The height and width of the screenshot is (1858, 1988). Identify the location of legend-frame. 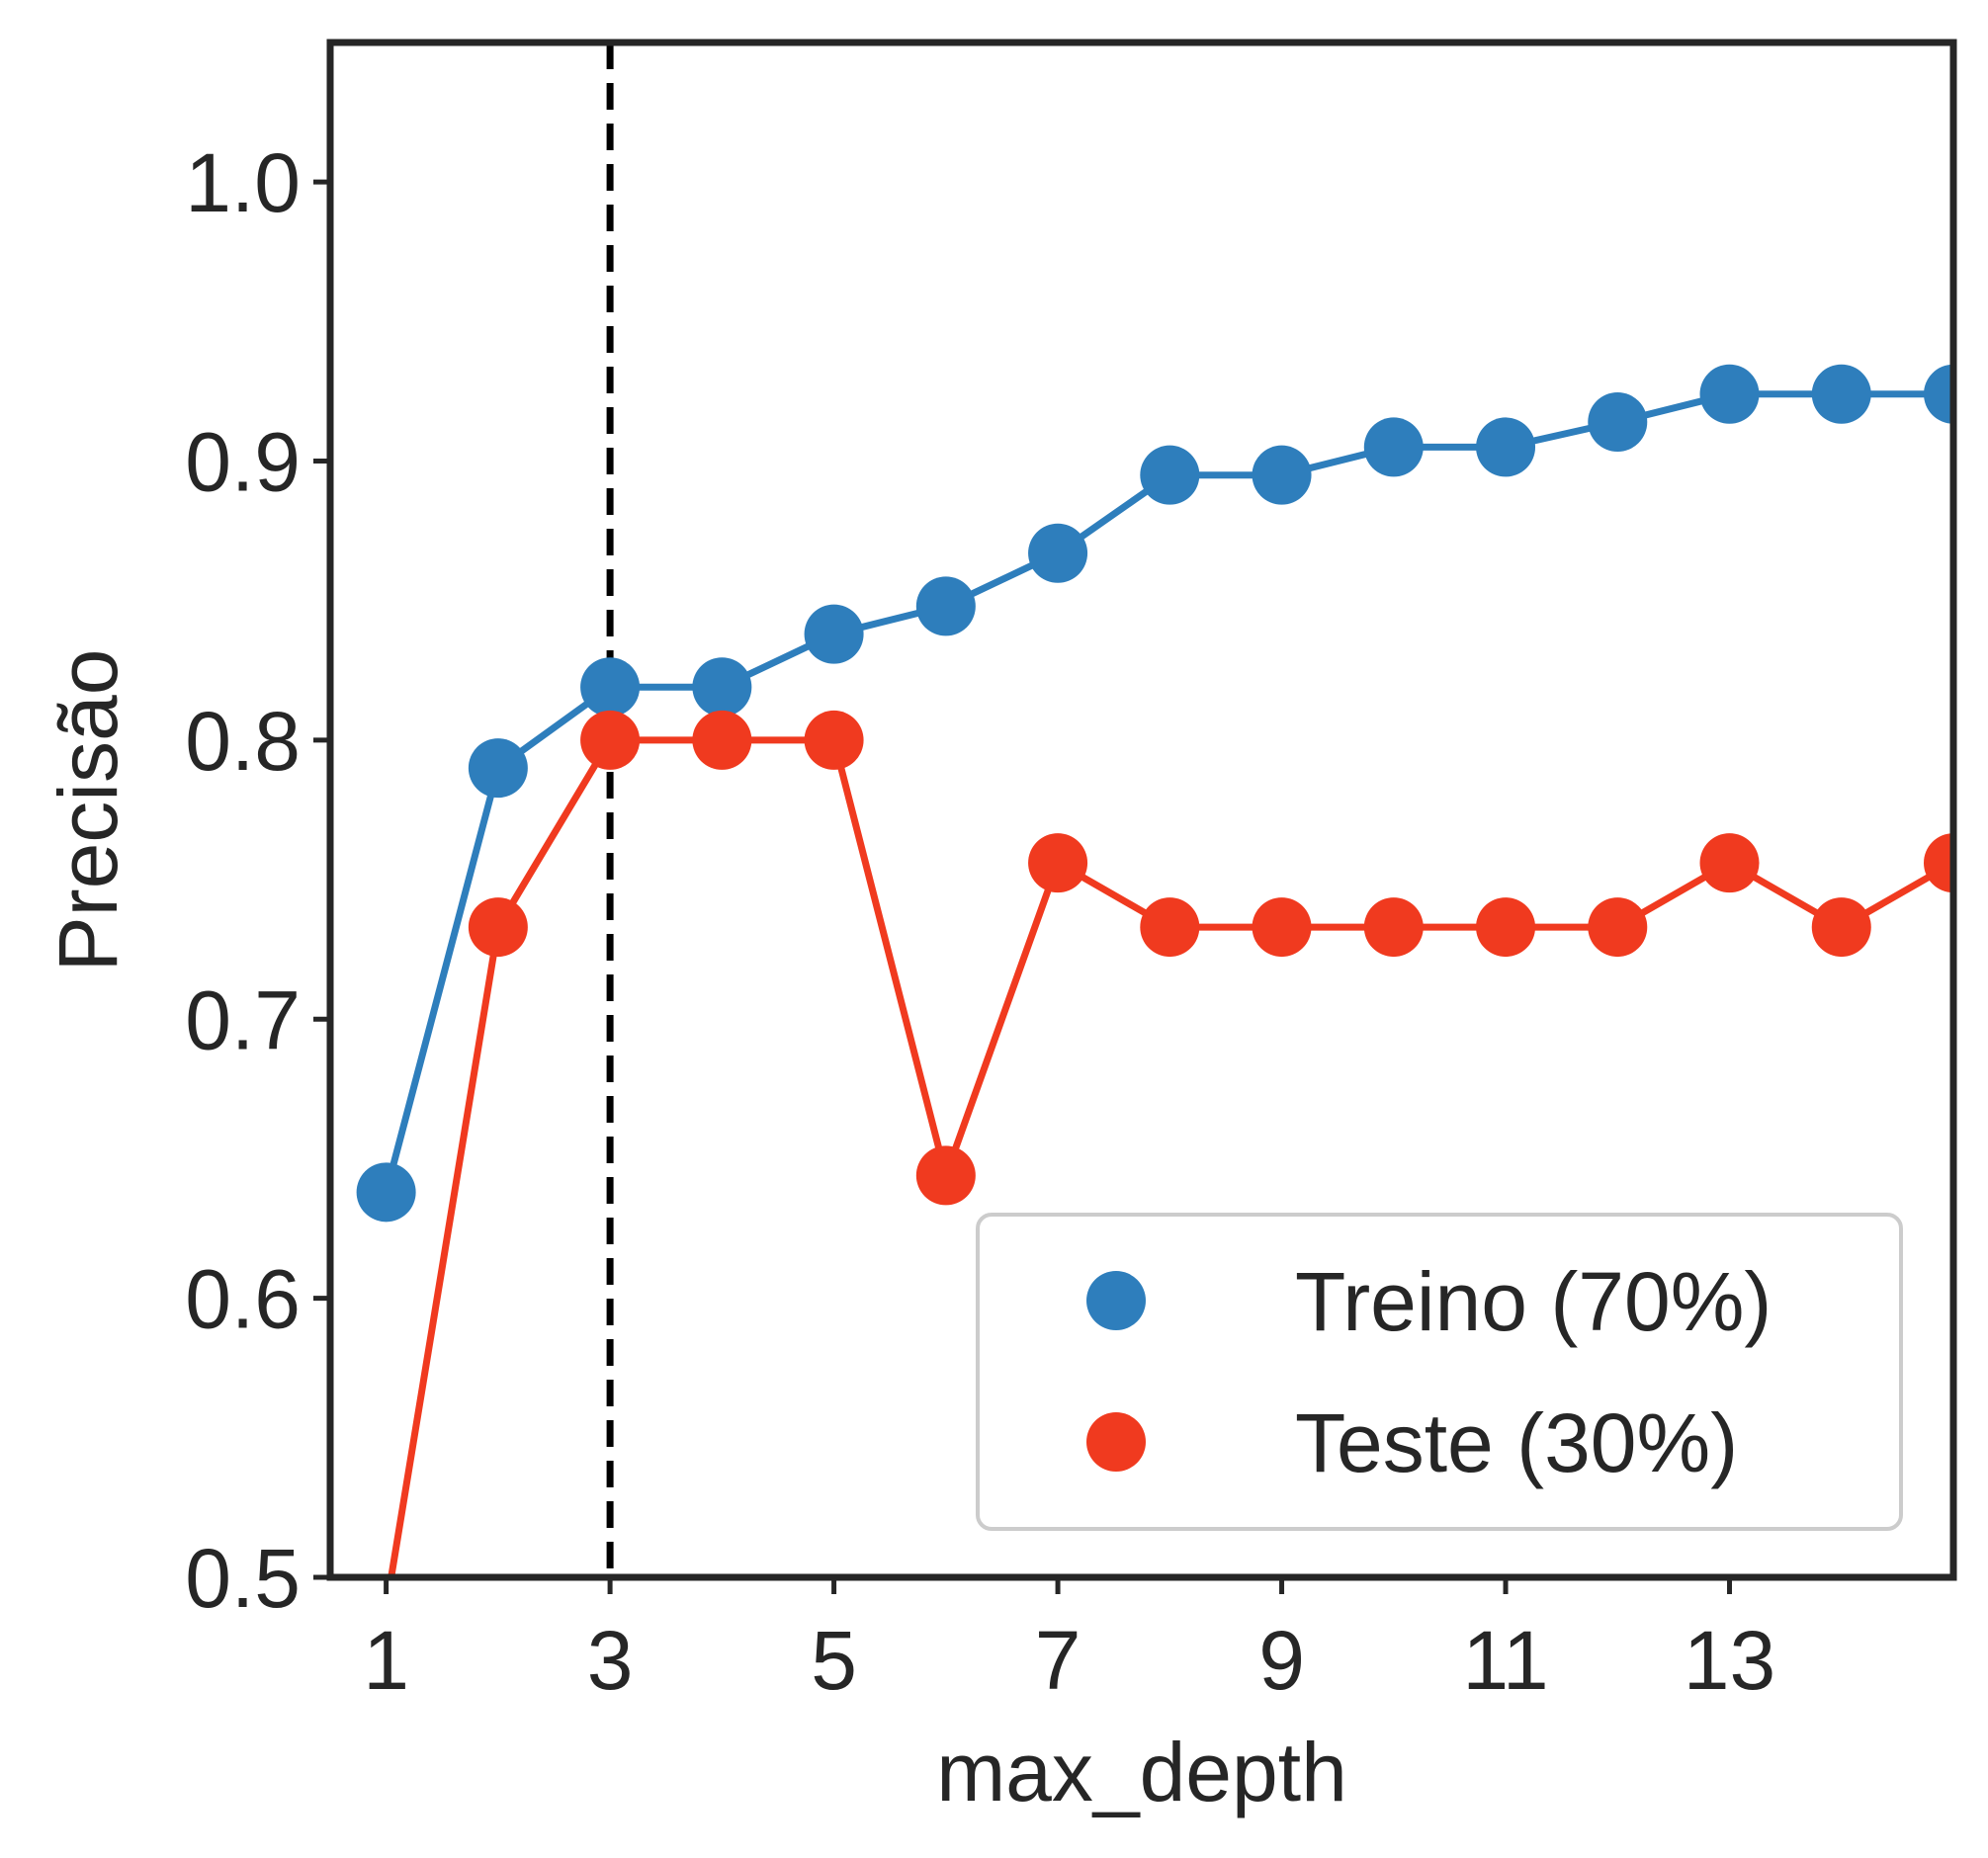
(1439, 1372).